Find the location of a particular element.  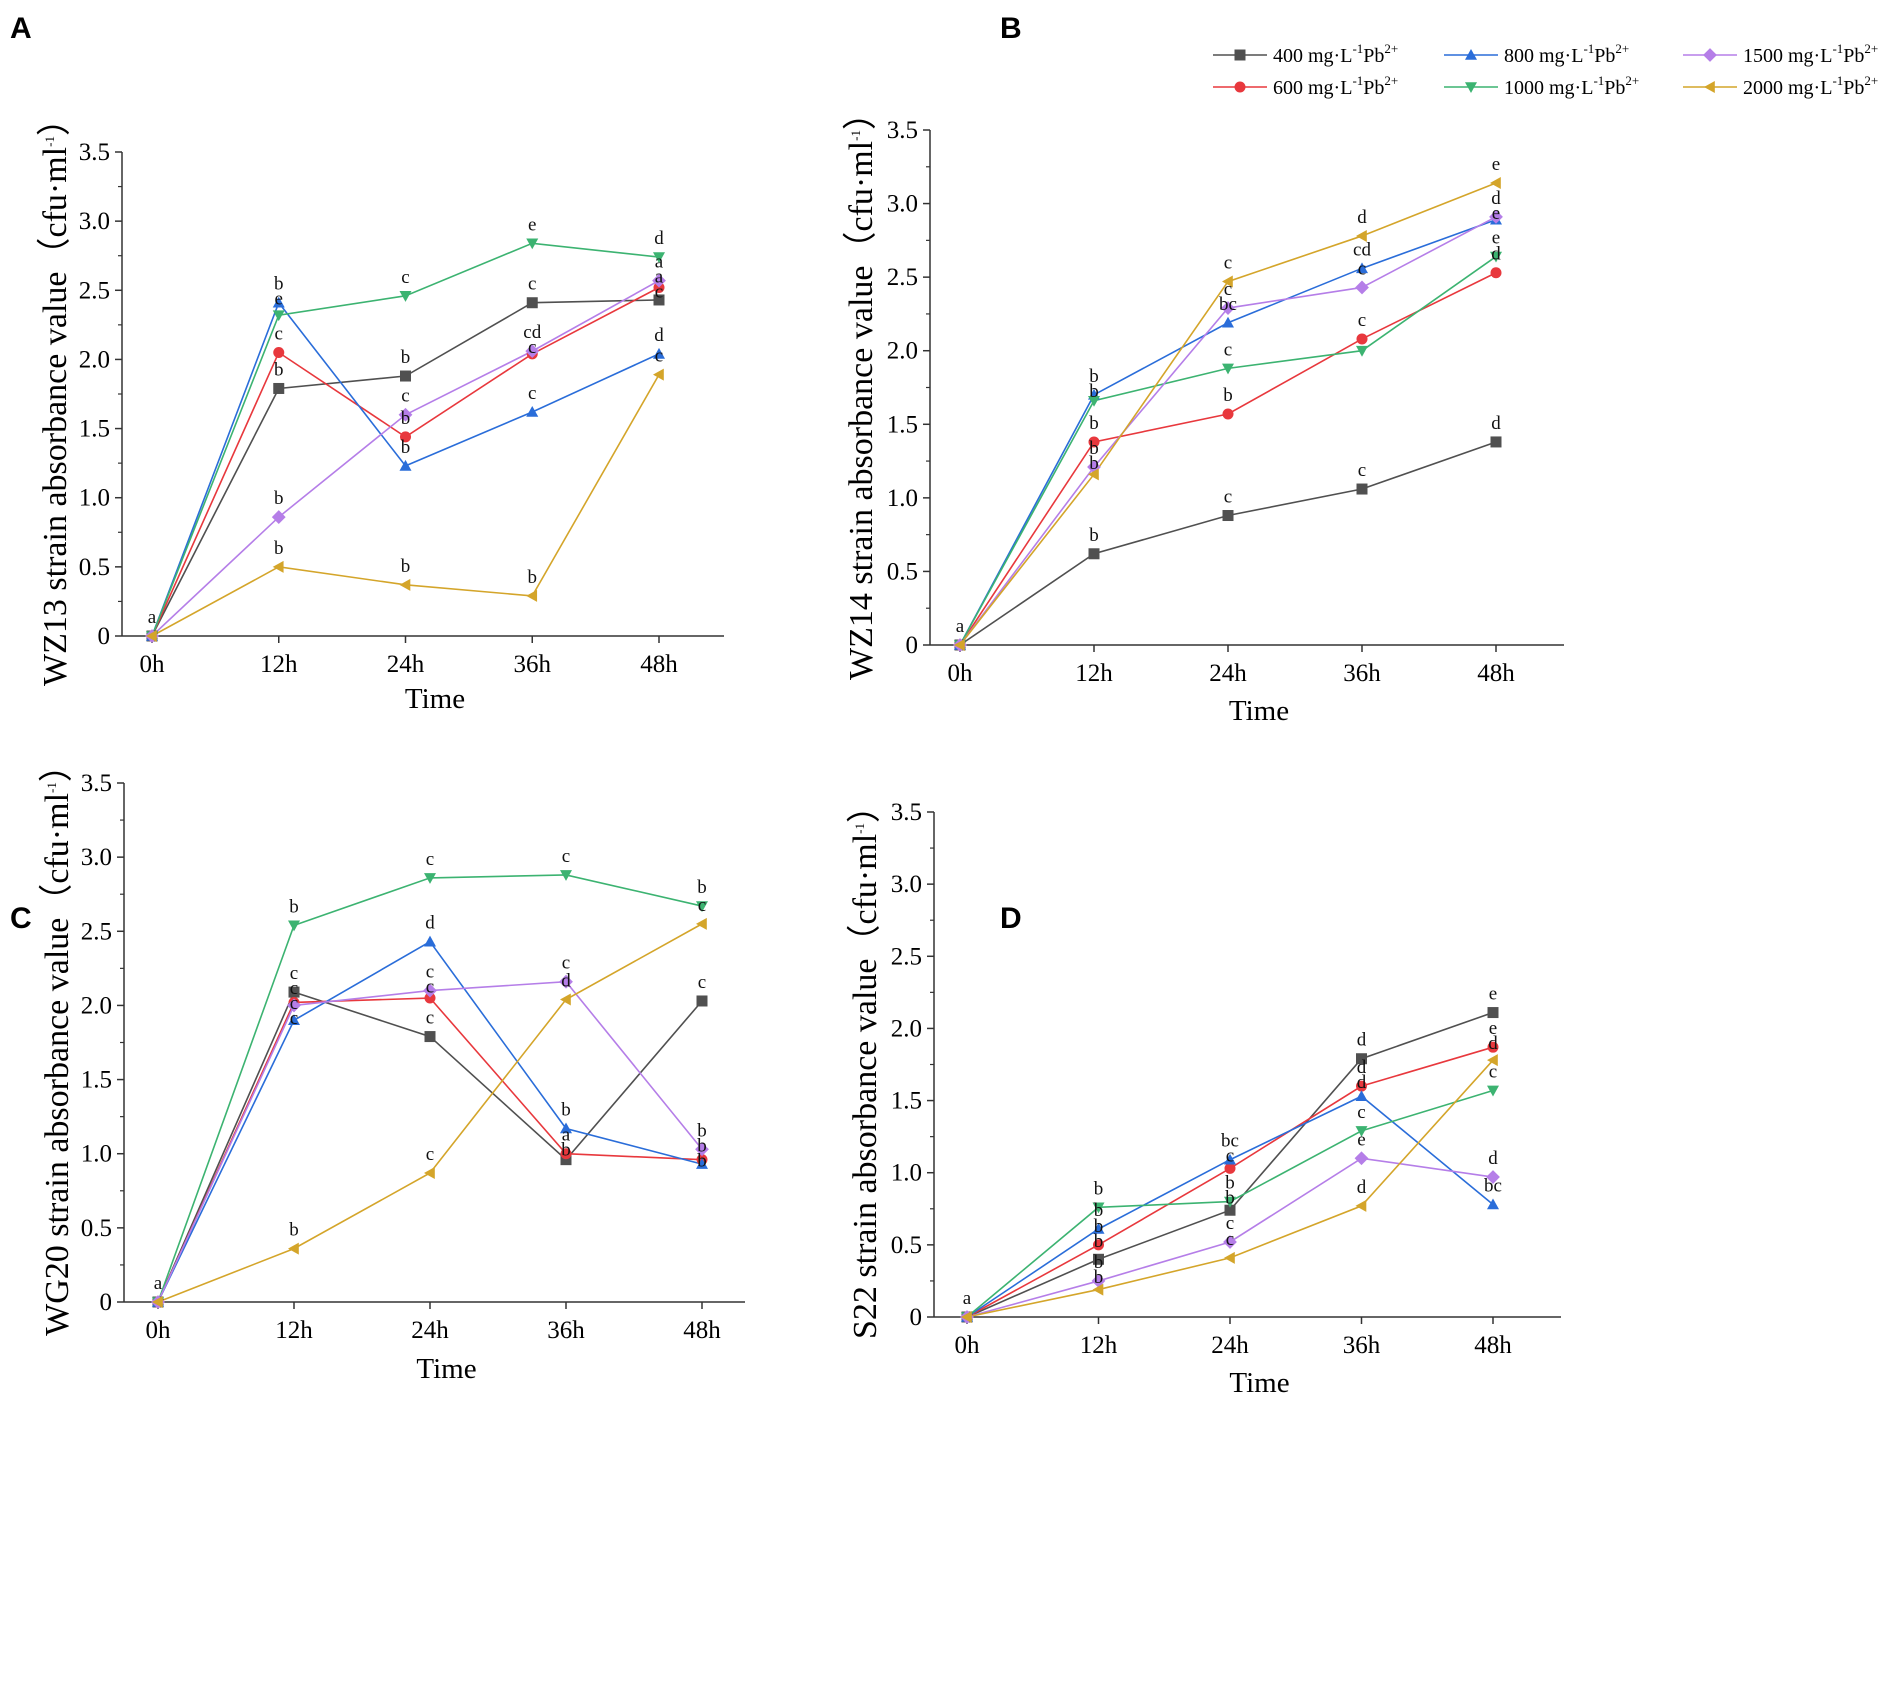

panel-letter: B is located at coordinates (1011, 28).